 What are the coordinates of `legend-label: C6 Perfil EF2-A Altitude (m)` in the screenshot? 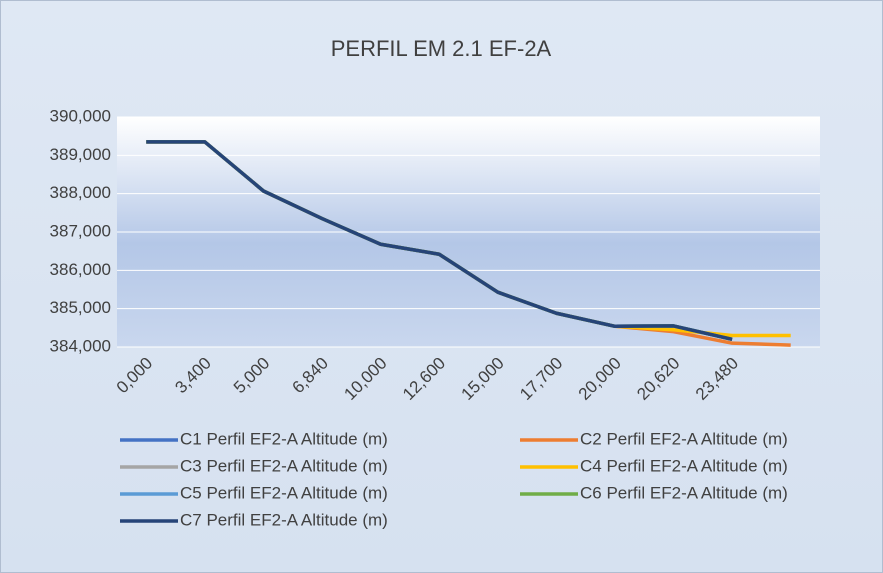 It's located at (684, 492).